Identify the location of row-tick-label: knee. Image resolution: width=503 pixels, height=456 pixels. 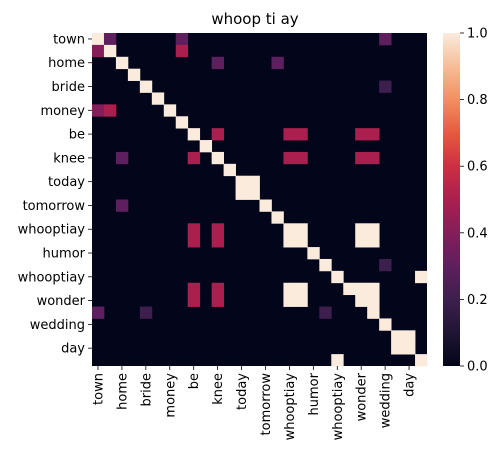
(69, 158).